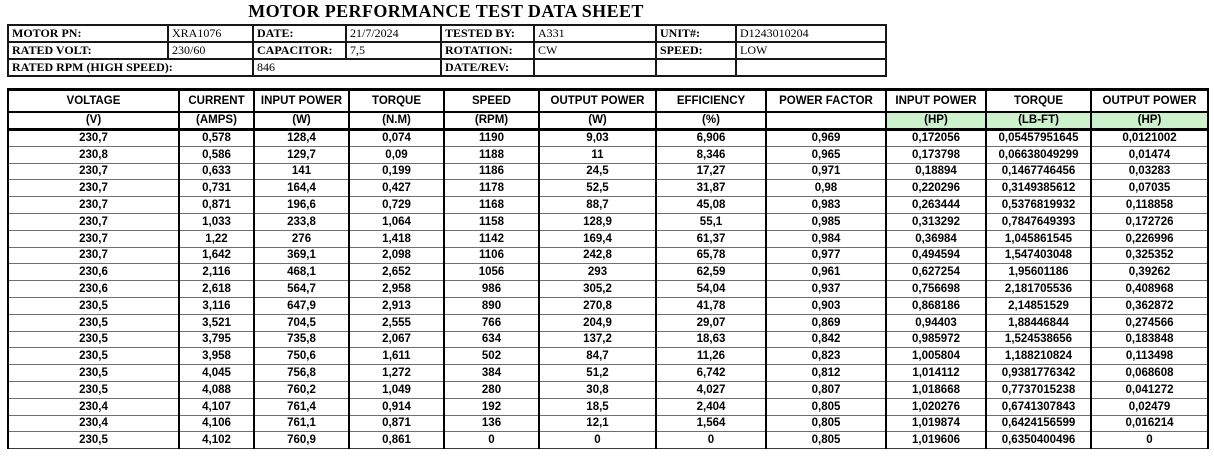  What do you see at coordinates (491, 138) in the screenshot?
I see `data-cell: 1190` at bounding box center [491, 138].